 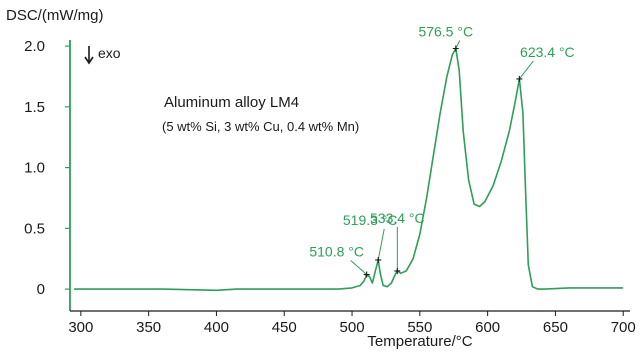 What do you see at coordinates (216, 327) in the screenshot?
I see `x-tick-label: 400` at bounding box center [216, 327].